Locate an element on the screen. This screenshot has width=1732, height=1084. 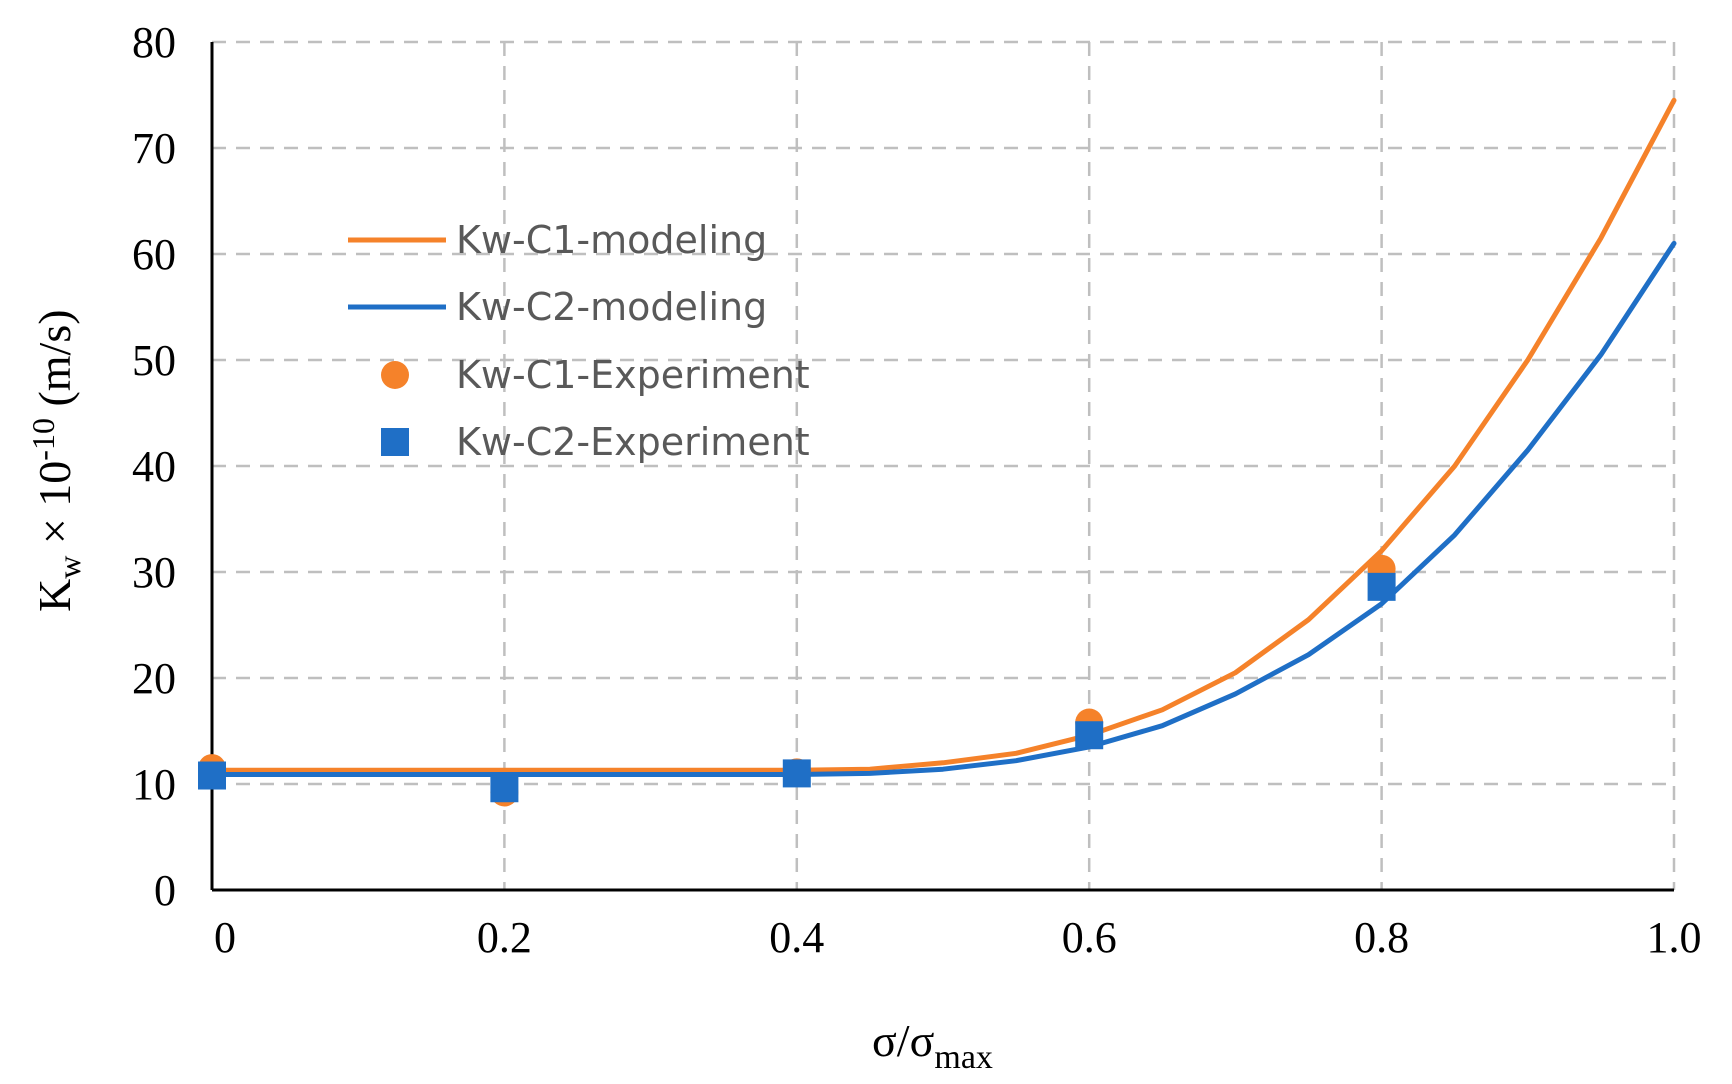
x-tick-label: 0.4 is located at coordinates (796, 937).